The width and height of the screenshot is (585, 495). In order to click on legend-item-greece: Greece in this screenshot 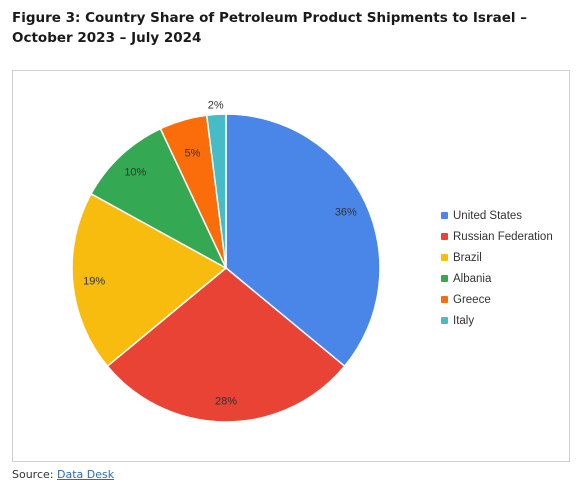, I will do `click(497, 299)`.